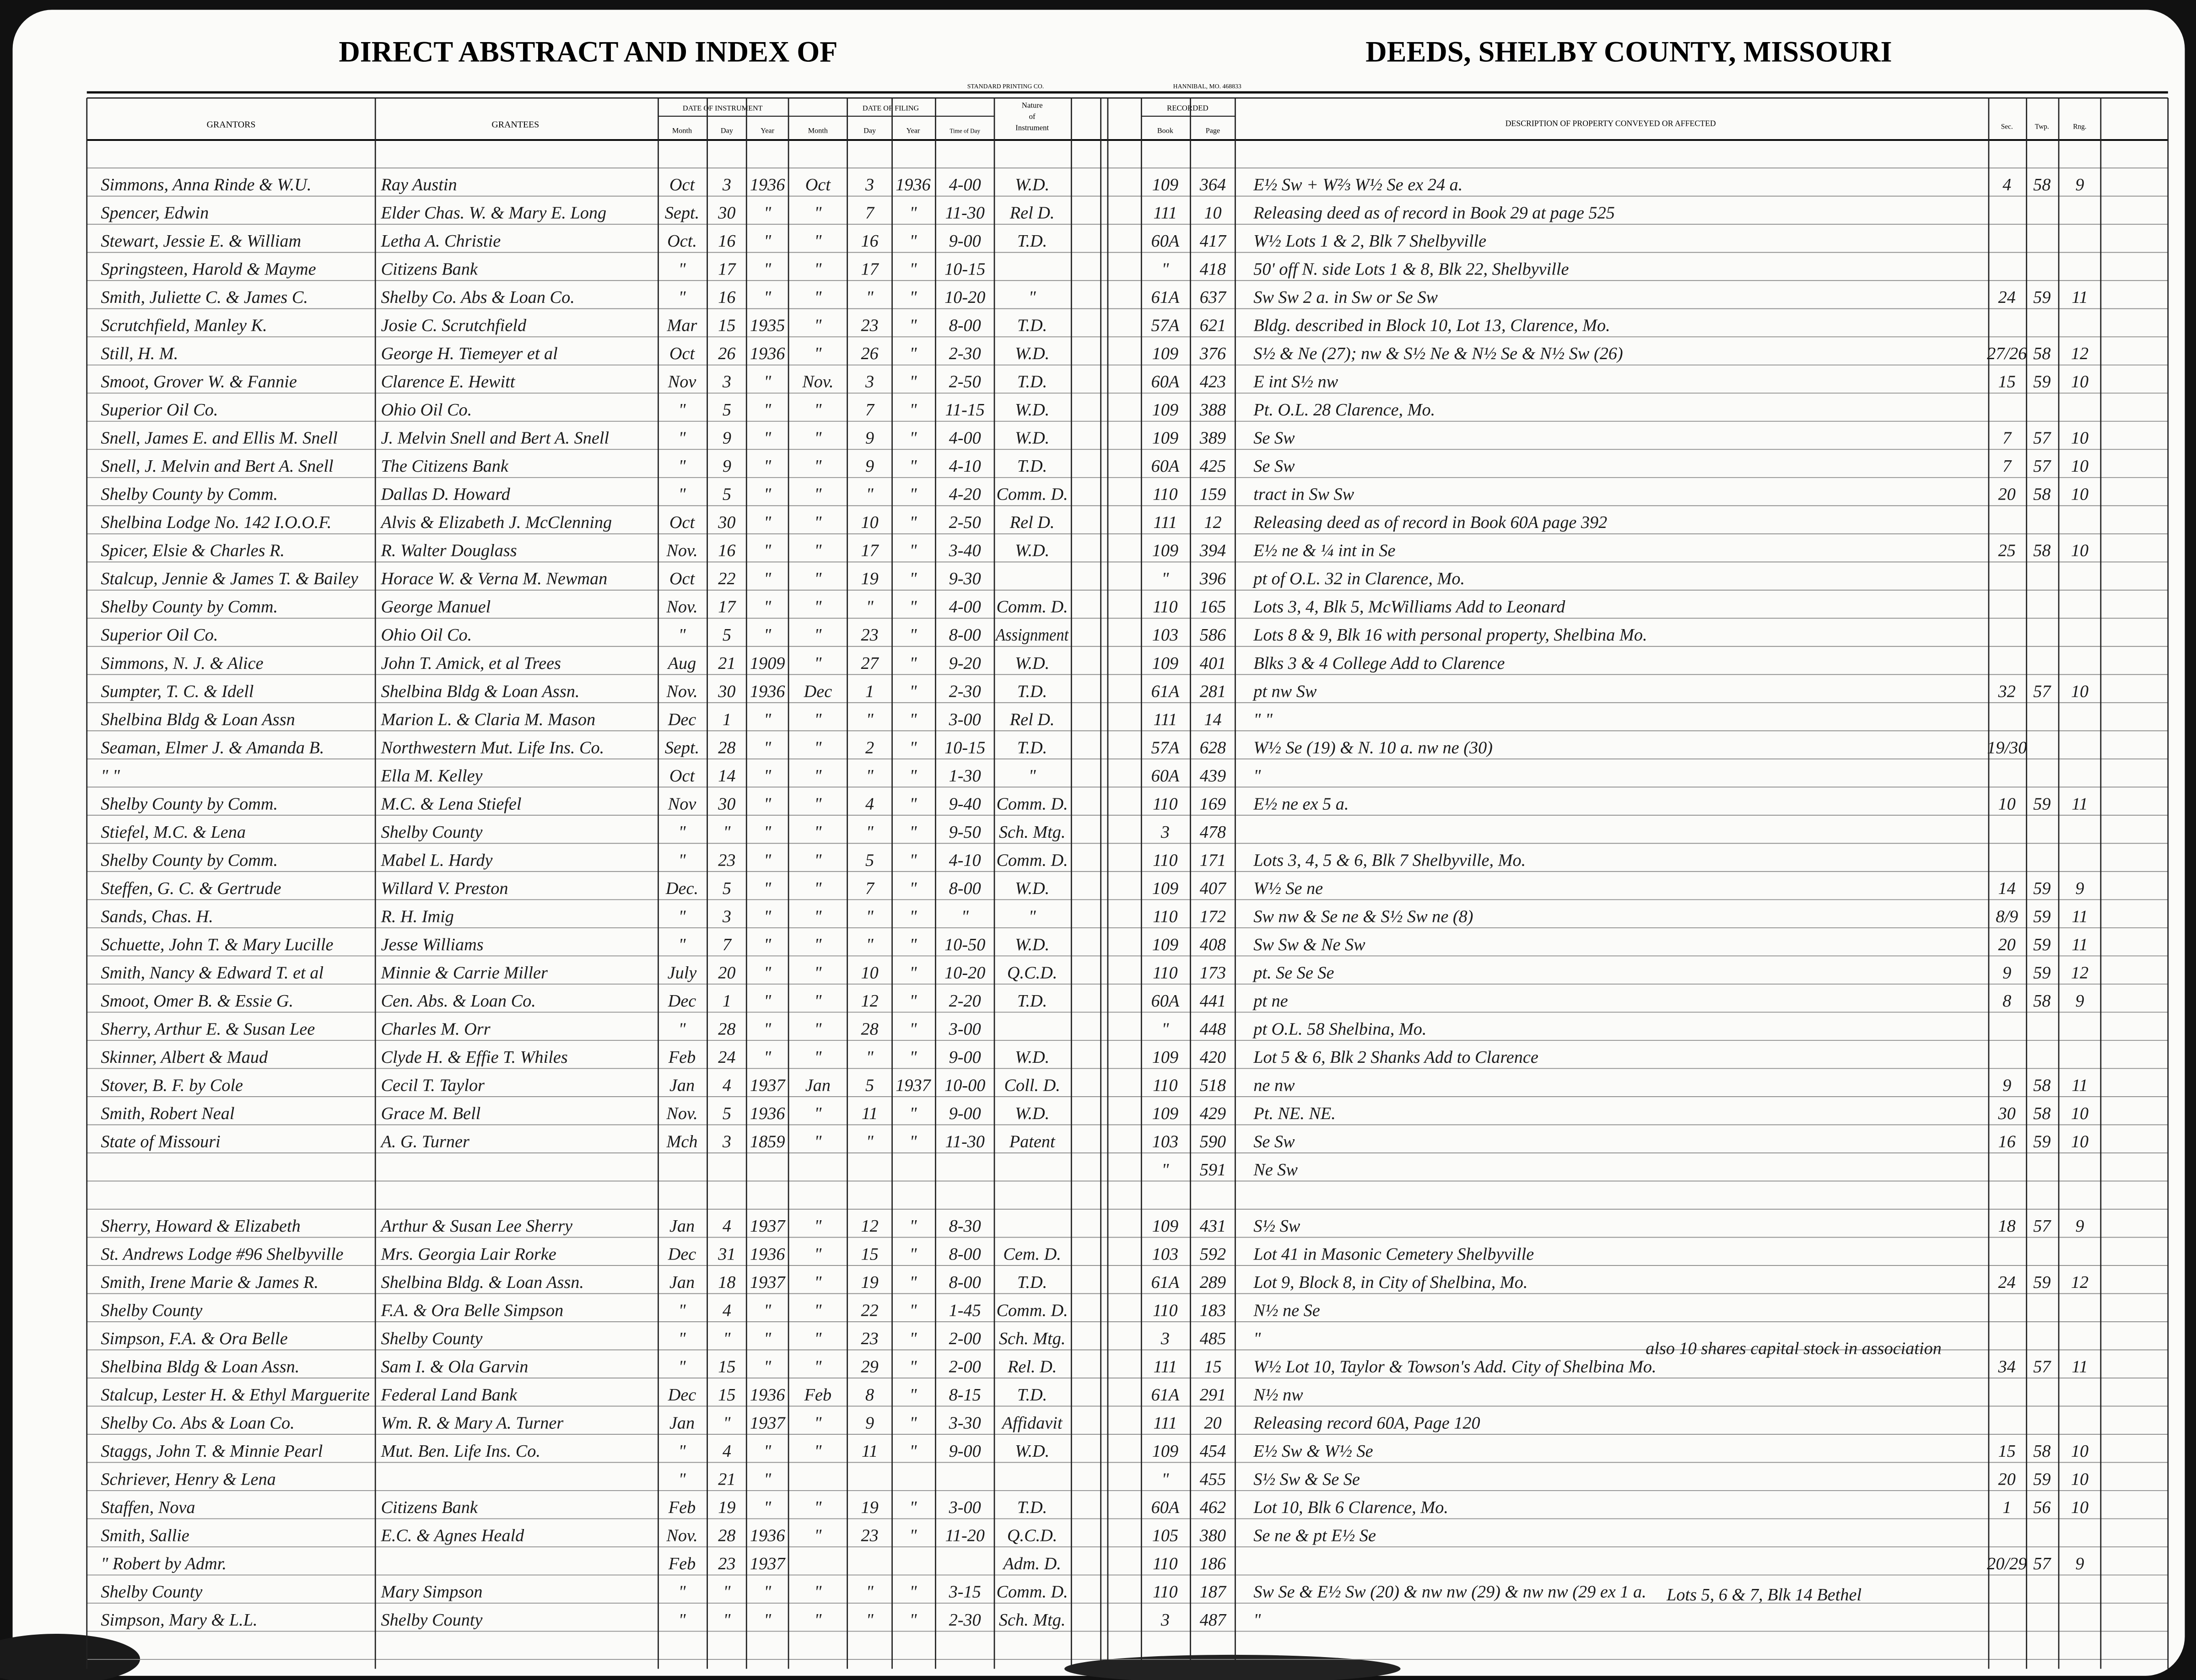 Image resolution: width=2196 pixels, height=1680 pixels. I want to click on instrument-nature: ", so click(1033, 776).